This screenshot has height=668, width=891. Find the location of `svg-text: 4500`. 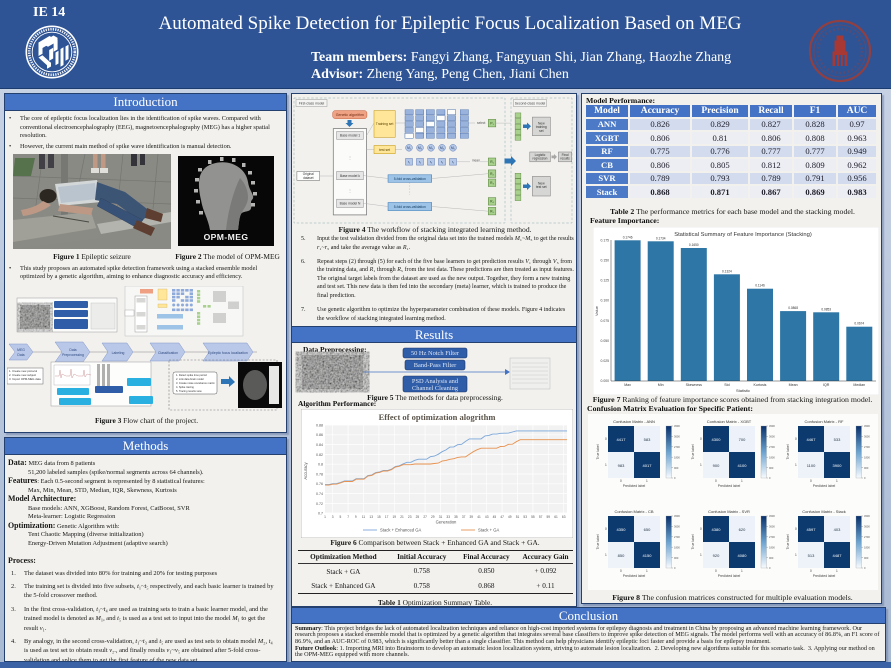

svg-text: 4500 is located at coordinates (677, 426).